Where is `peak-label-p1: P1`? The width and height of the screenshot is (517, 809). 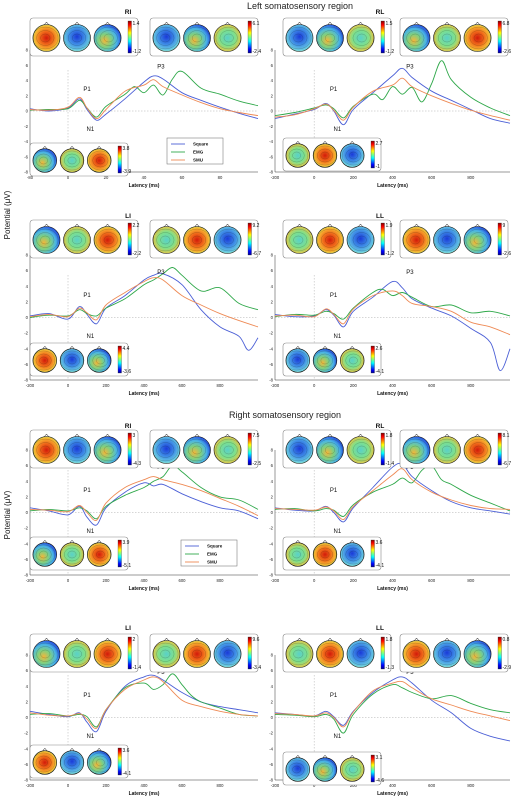 peak-label-p1: P1 is located at coordinates (334, 90).